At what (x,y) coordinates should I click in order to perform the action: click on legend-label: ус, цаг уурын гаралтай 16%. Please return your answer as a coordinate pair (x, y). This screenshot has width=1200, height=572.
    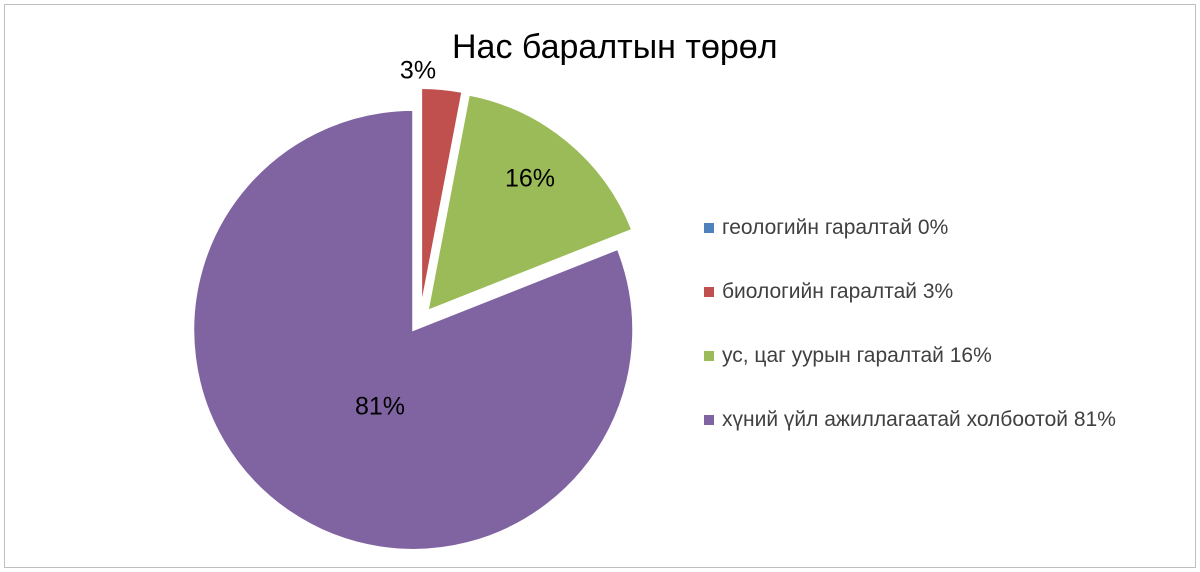
    Looking at the image, I should click on (857, 355).